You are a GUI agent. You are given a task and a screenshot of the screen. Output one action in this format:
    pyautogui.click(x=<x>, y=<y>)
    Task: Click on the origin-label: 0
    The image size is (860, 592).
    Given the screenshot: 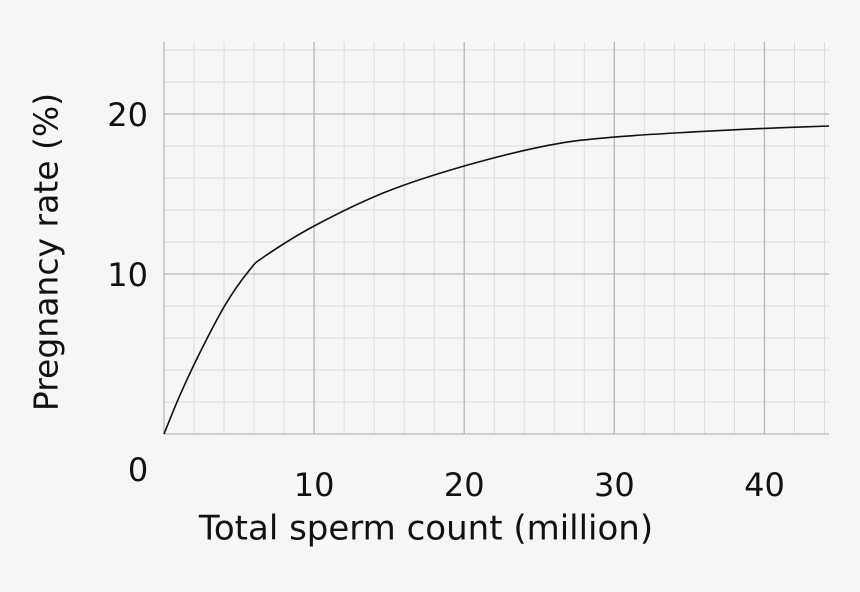 What is the action you would take?
    pyautogui.click(x=138, y=470)
    